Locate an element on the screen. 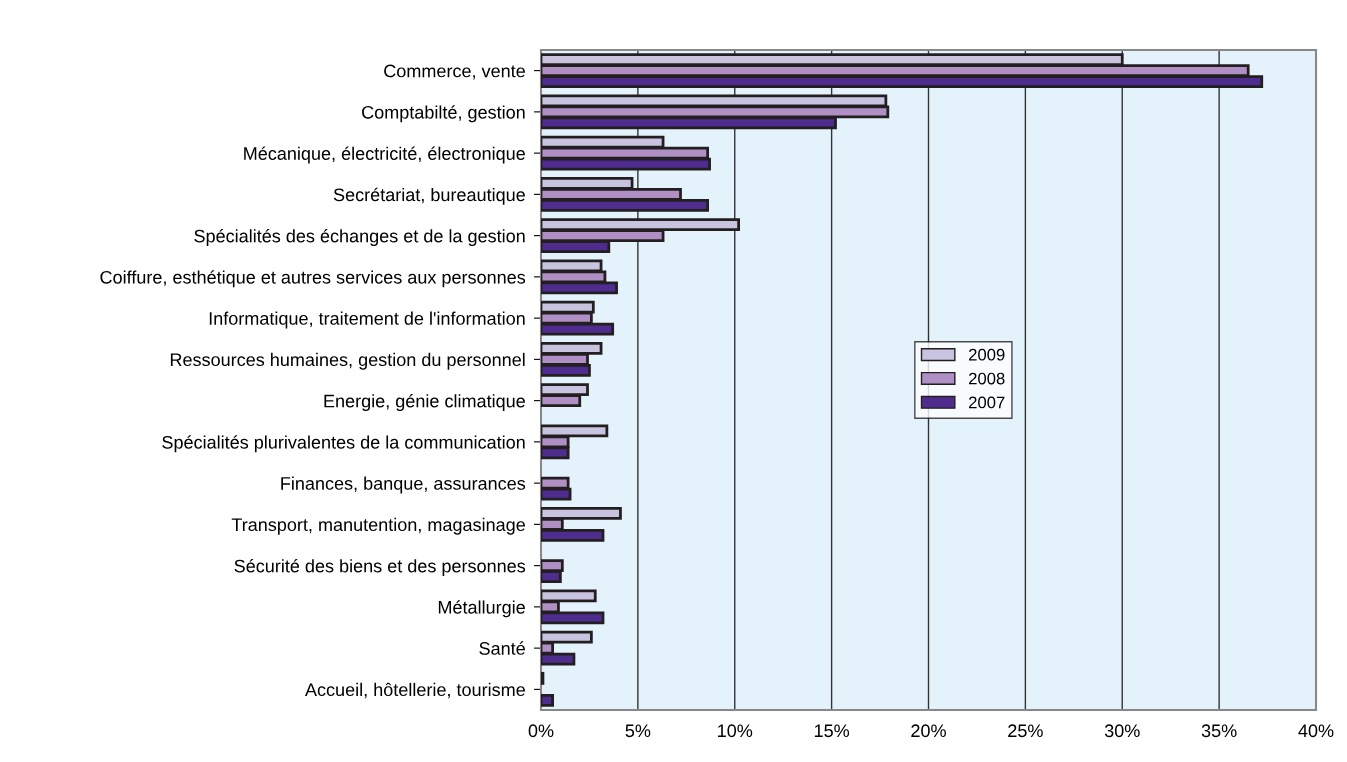 The width and height of the screenshot is (1347, 762). y-tick-label: Transport, manutention, magasinage is located at coordinates (378, 526).